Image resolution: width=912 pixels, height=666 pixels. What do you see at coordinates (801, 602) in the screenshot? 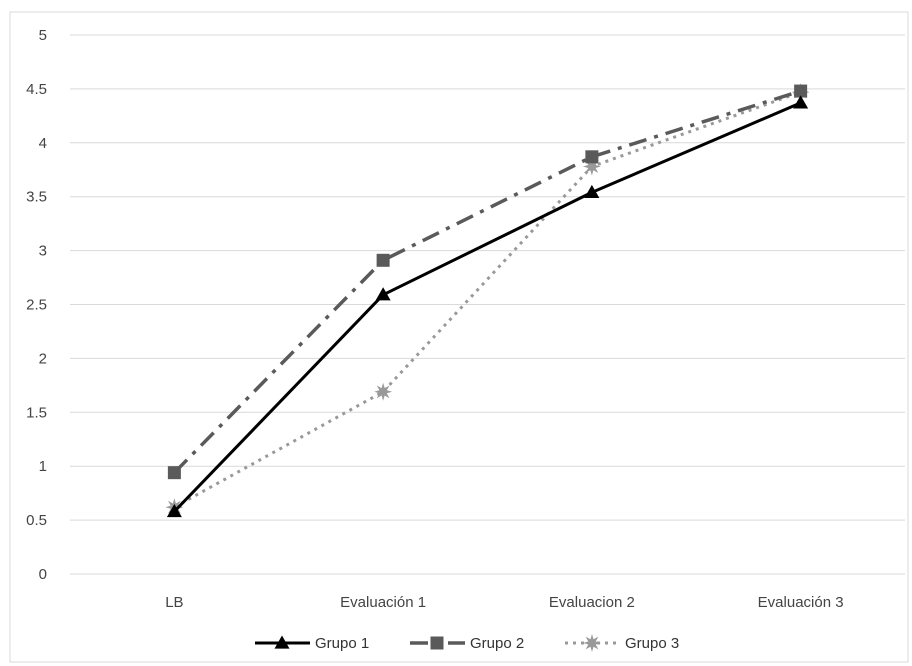
I see `x-tick-label: Evaluación 3` at bounding box center [801, 602].